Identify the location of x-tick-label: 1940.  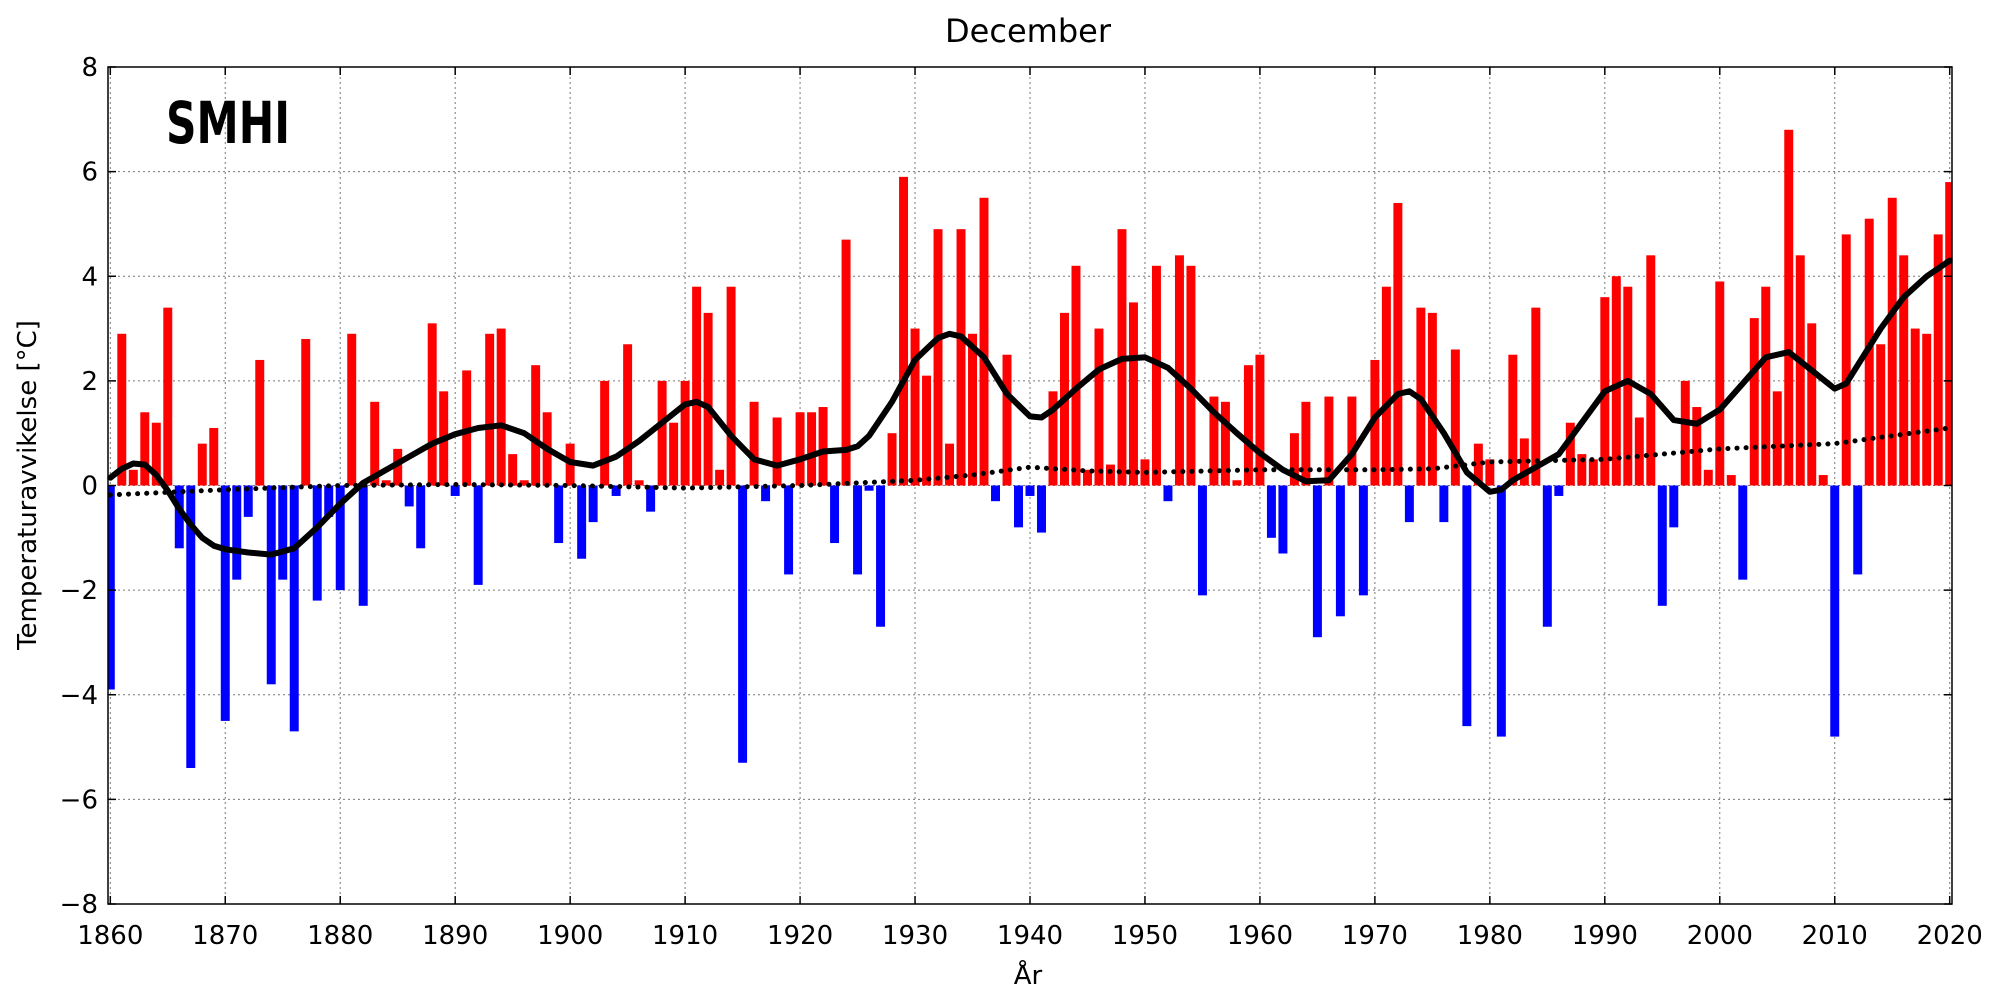
(1030, 936).